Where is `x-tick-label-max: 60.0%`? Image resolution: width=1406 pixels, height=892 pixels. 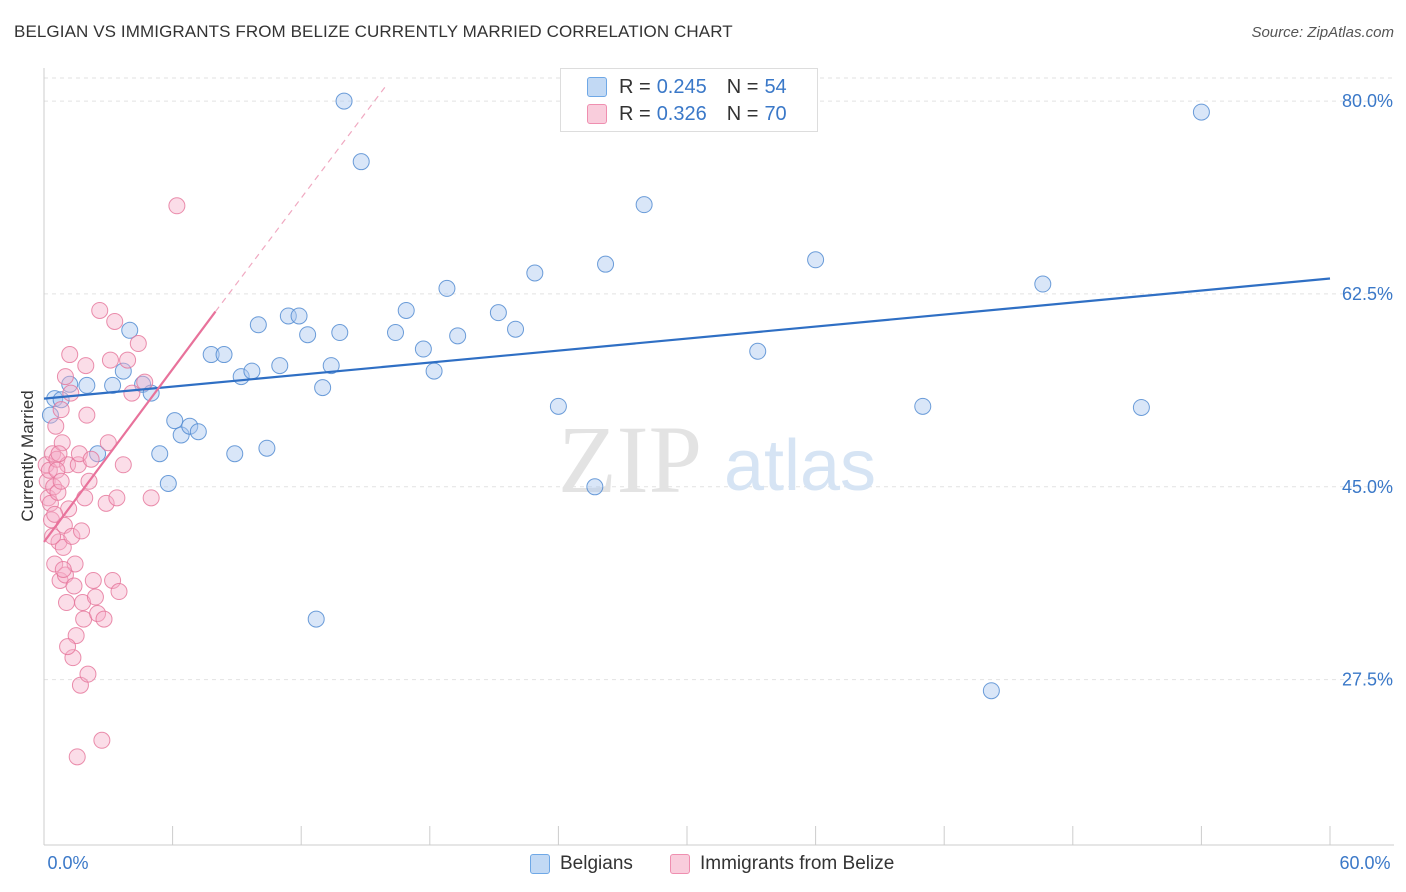
x-tick-label-max: 60.0% is located at coordinates (1364, 863).